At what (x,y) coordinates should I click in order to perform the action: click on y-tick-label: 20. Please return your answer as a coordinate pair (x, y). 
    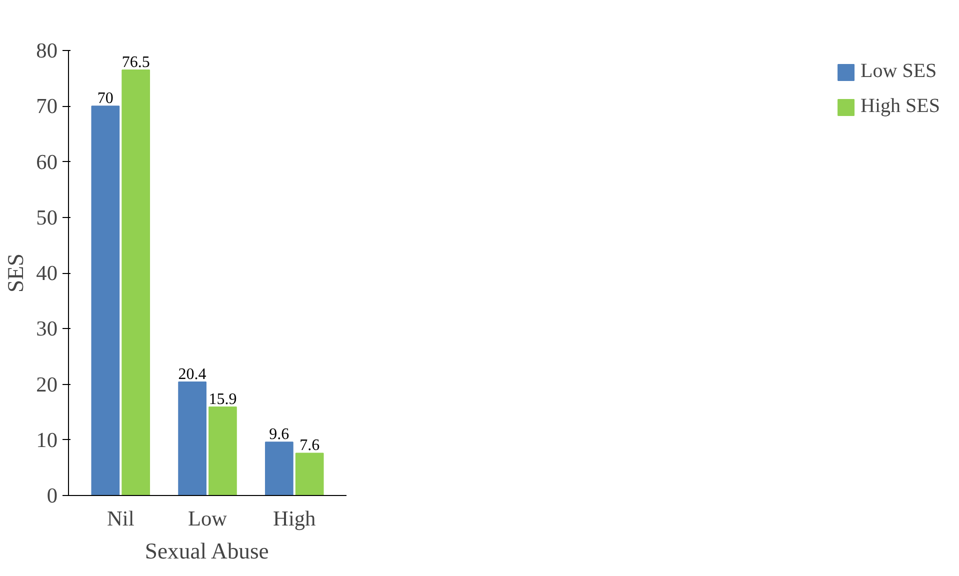
    Looking at the image, I should click on (47, 384).